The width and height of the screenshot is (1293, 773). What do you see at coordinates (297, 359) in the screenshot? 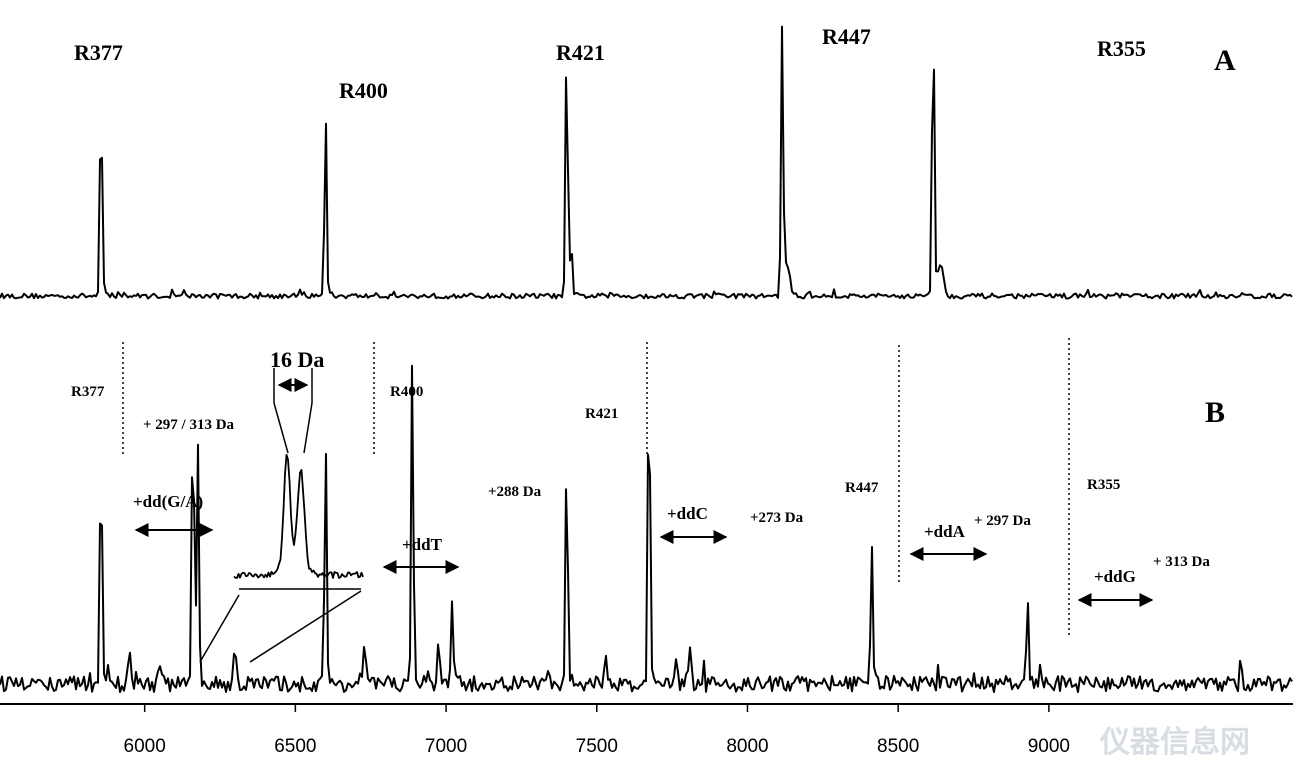
I see `inset-delta-label: 16 Da` at bounding box center [297, 359].